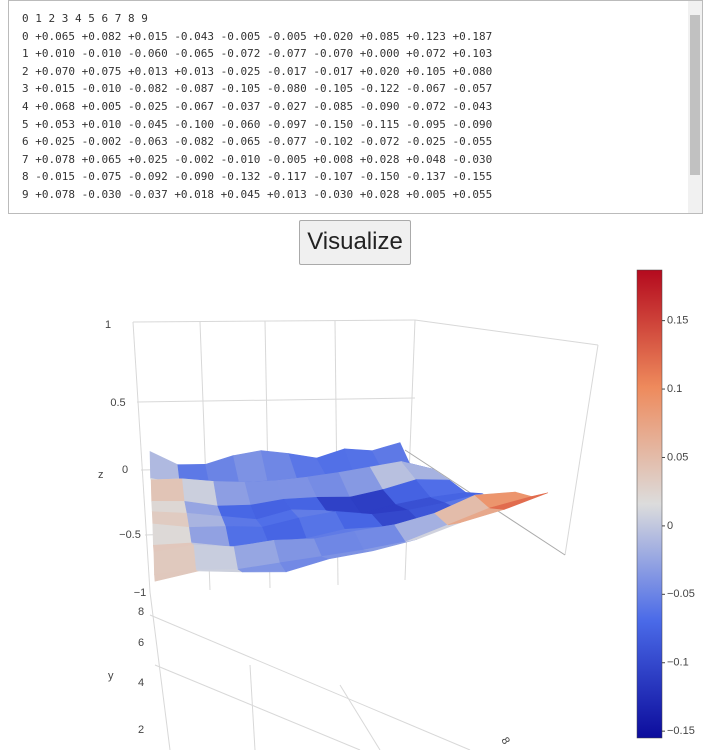 The height and width of the screenshot is (750, 709). I want to click on cell: -0.057, so click(472, 89).